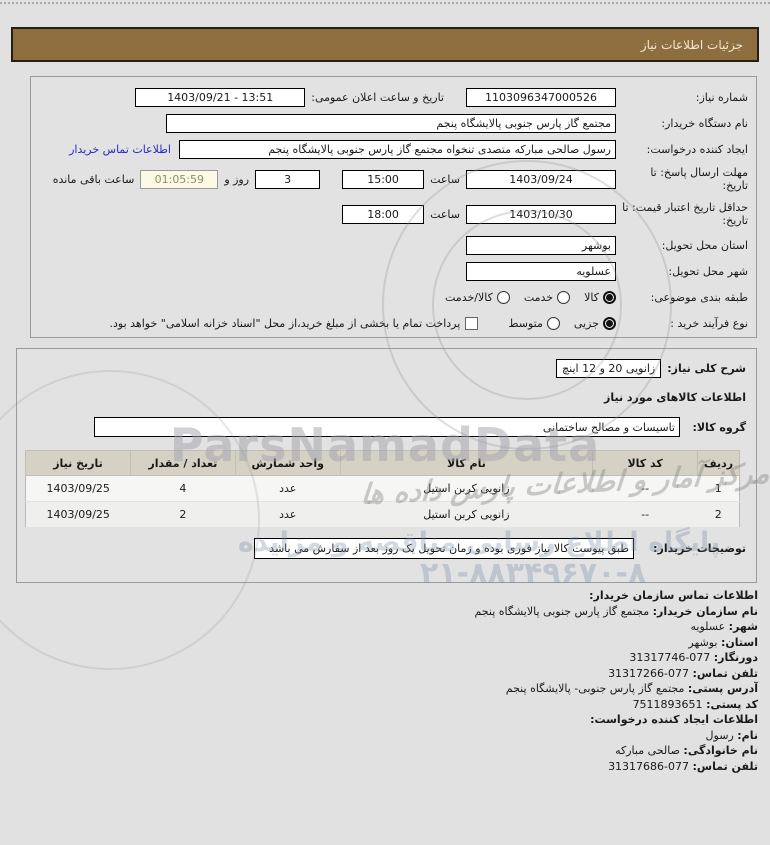 Image resolution: width=770 pixels, height=845 pixels. What do you see at coordinates (220, 97) in the screenshot?
I see `announce-datetime-field: 1403/09/21 - 13:51` at bounding box center [220, 97].